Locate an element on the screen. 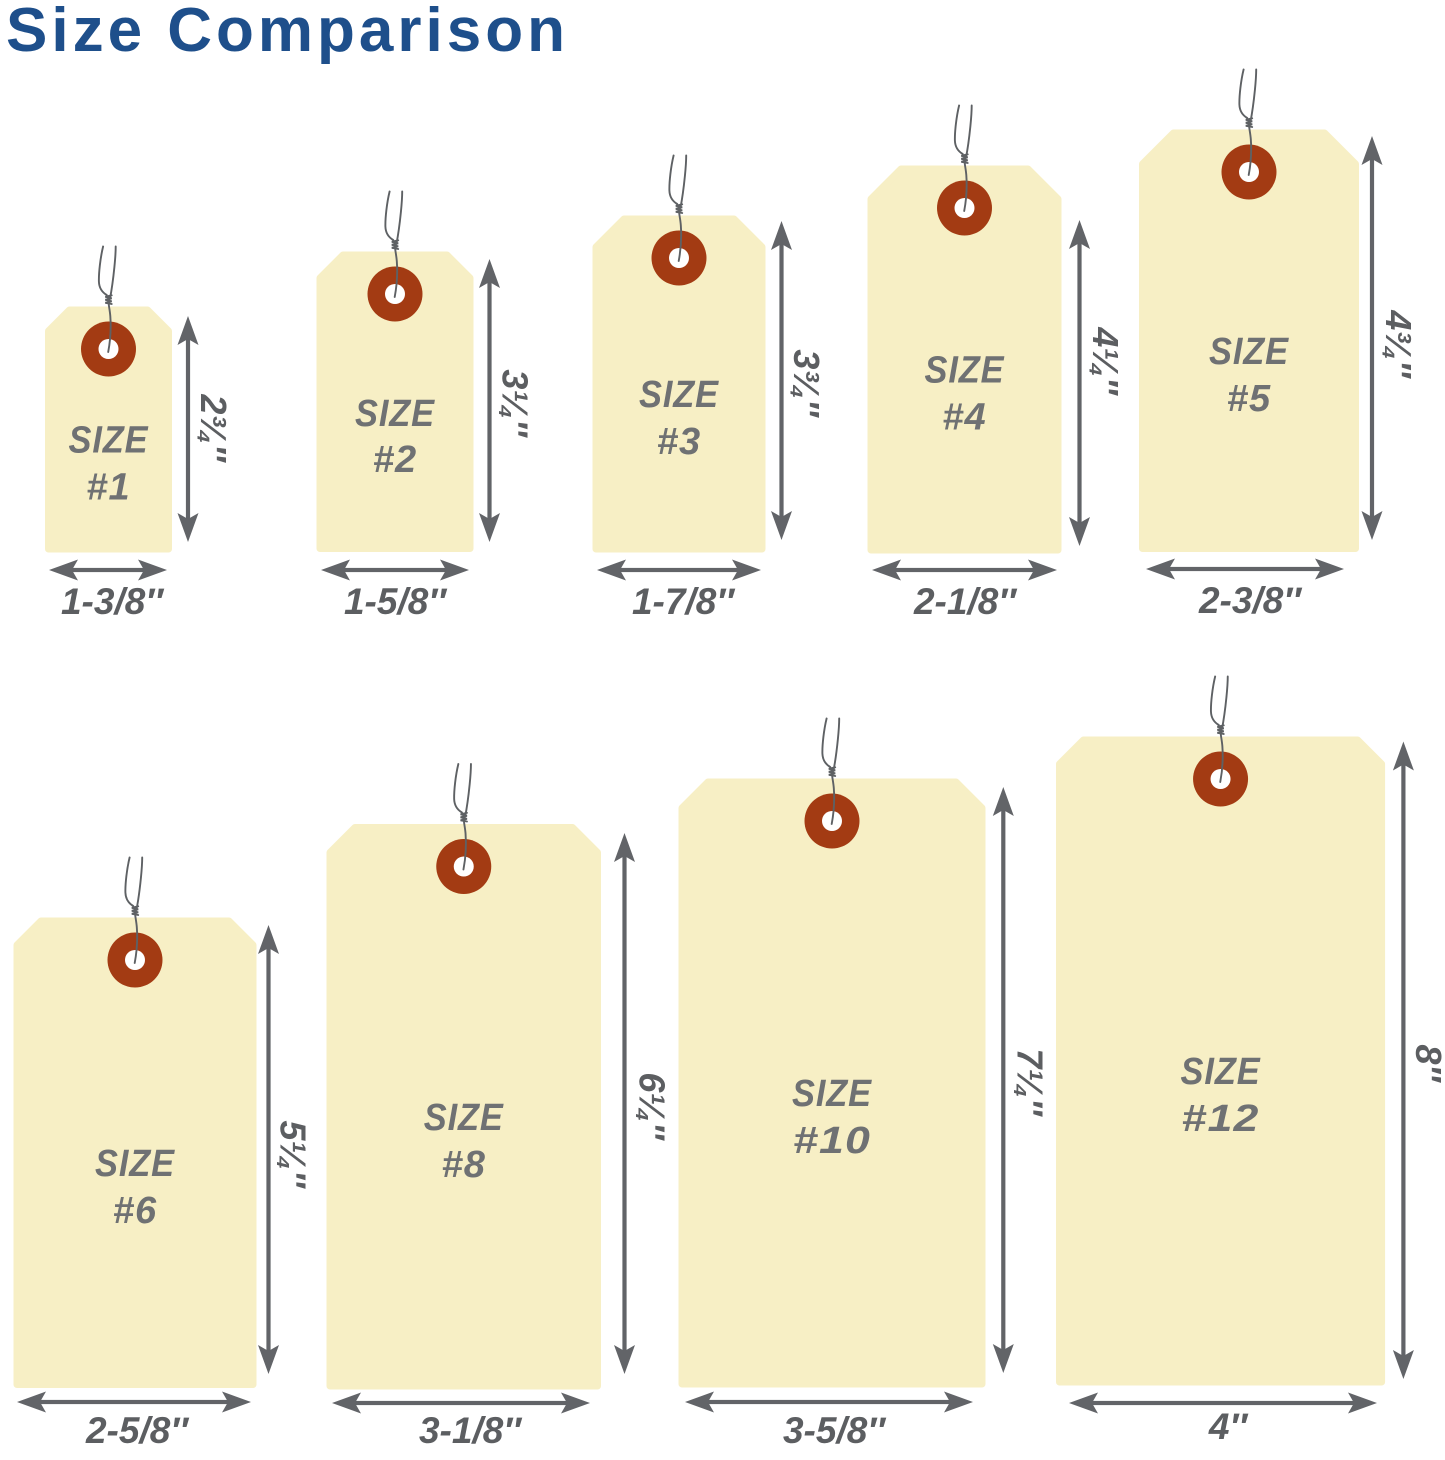  svg-text: #8 is located at coordinates (464, 1165).